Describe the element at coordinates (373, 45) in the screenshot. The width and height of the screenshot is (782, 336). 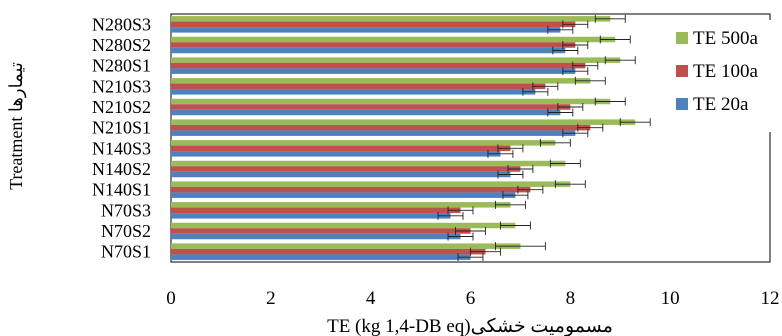
I see `bar-te-100a-n280s2` at that location.